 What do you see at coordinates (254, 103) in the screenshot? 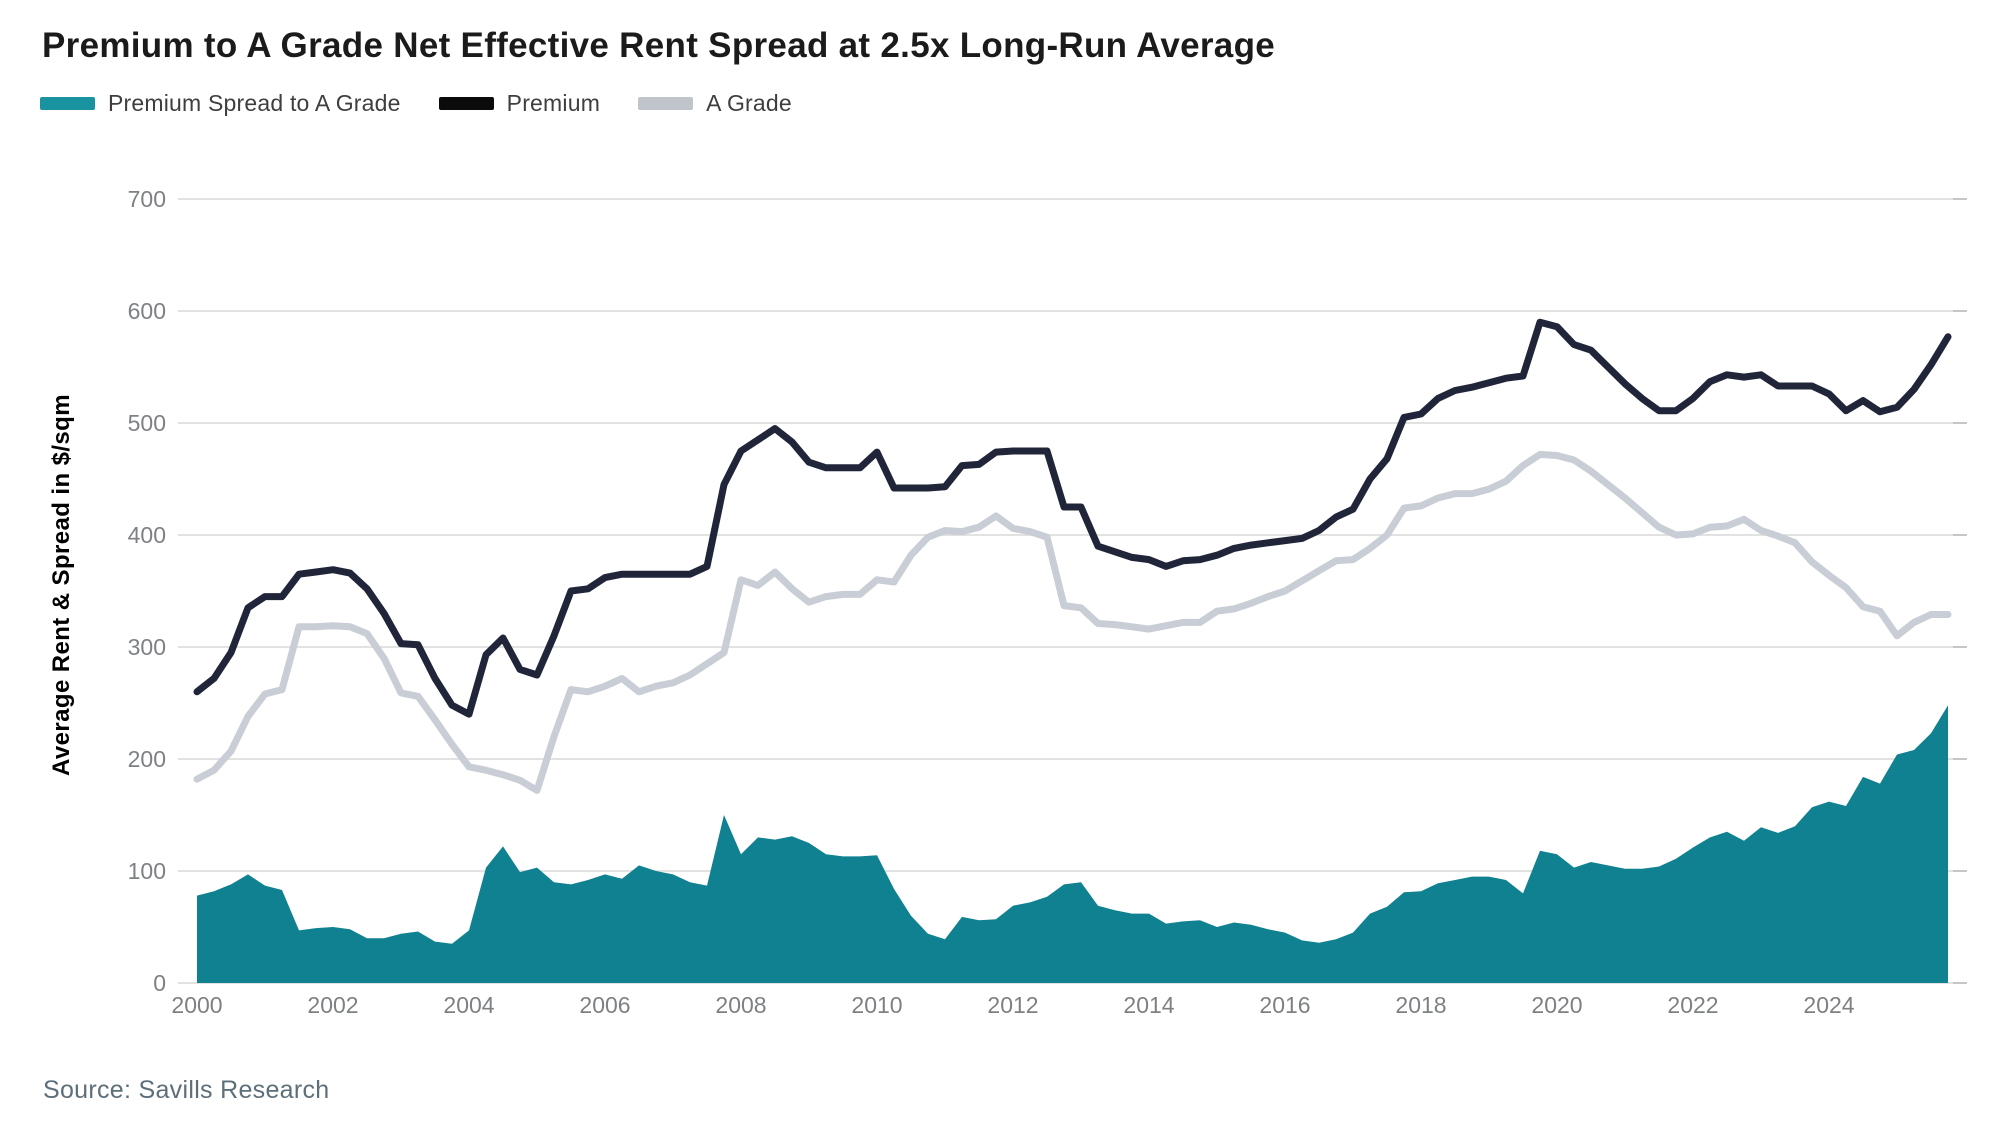
I see `legend-label-premium-spread: Premium Spread to A Grade` at bounding box center [254, 103].